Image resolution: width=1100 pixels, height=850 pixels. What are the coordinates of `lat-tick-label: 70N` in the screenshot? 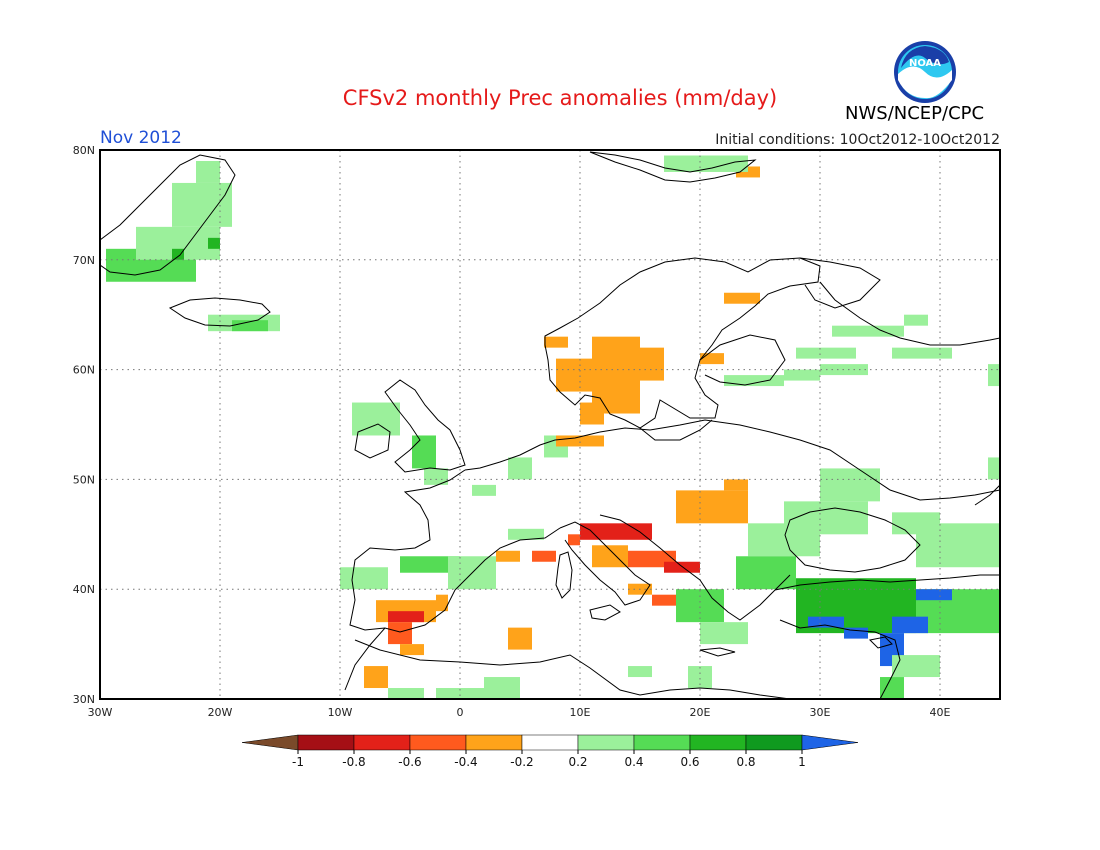 It's located at (84, 260).